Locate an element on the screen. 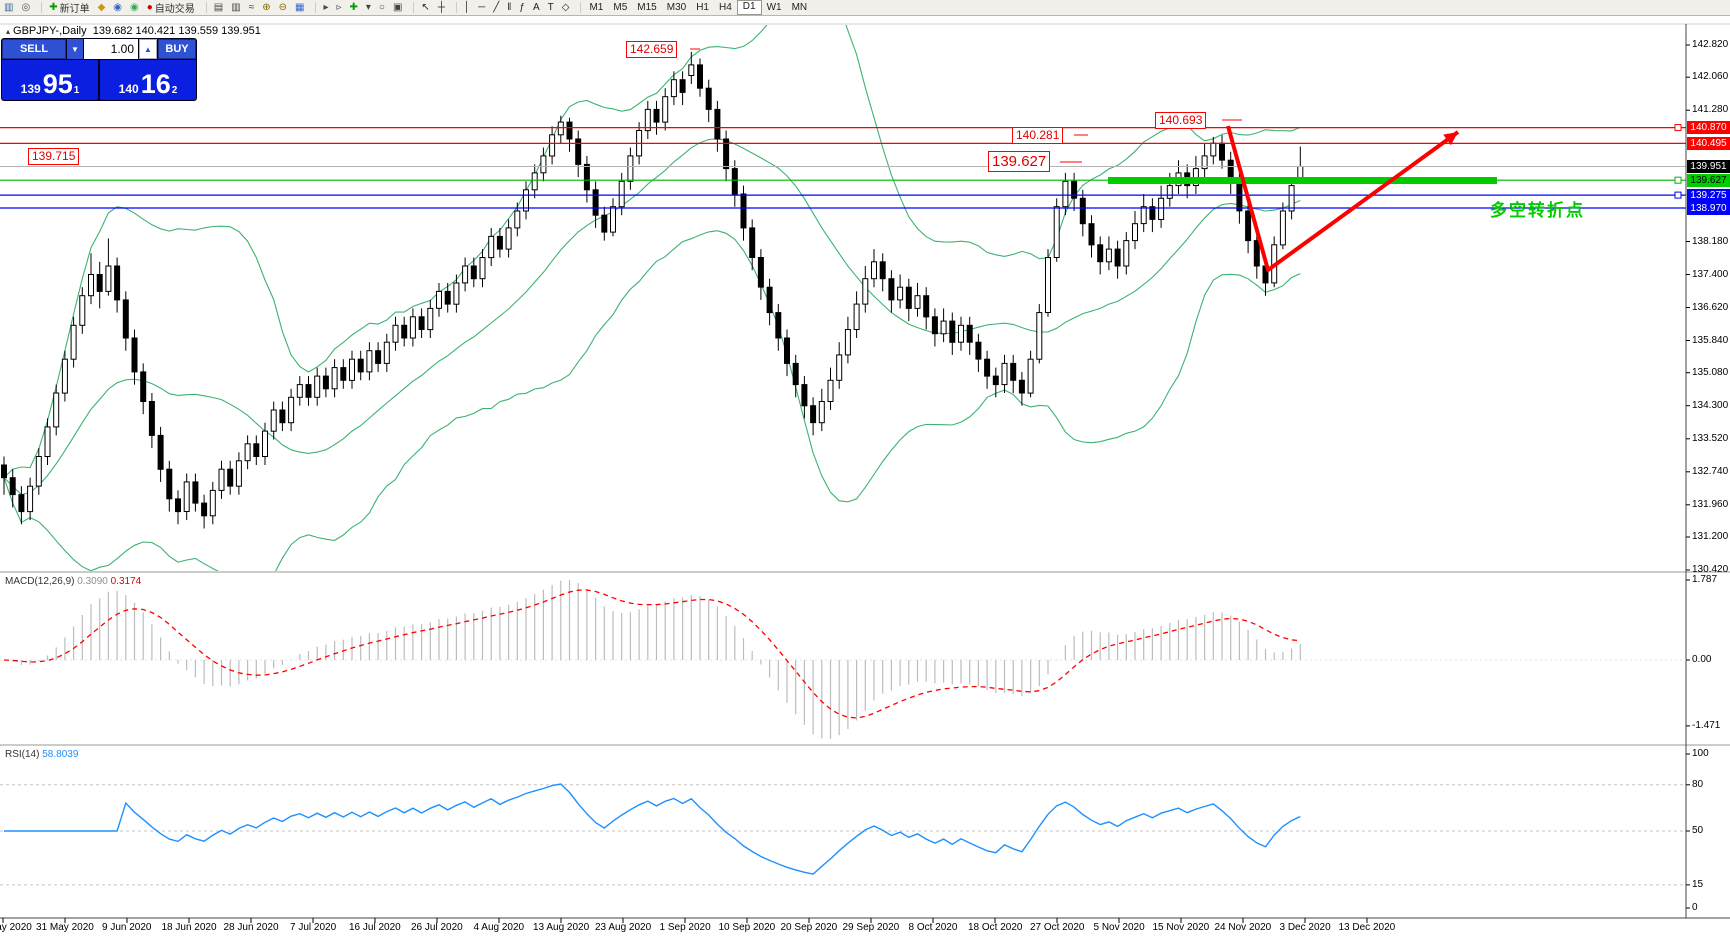 Image resolution: width=1730 pixels, height=938 pixels. market-icon: ◉ is located at coordinates (118, 7).